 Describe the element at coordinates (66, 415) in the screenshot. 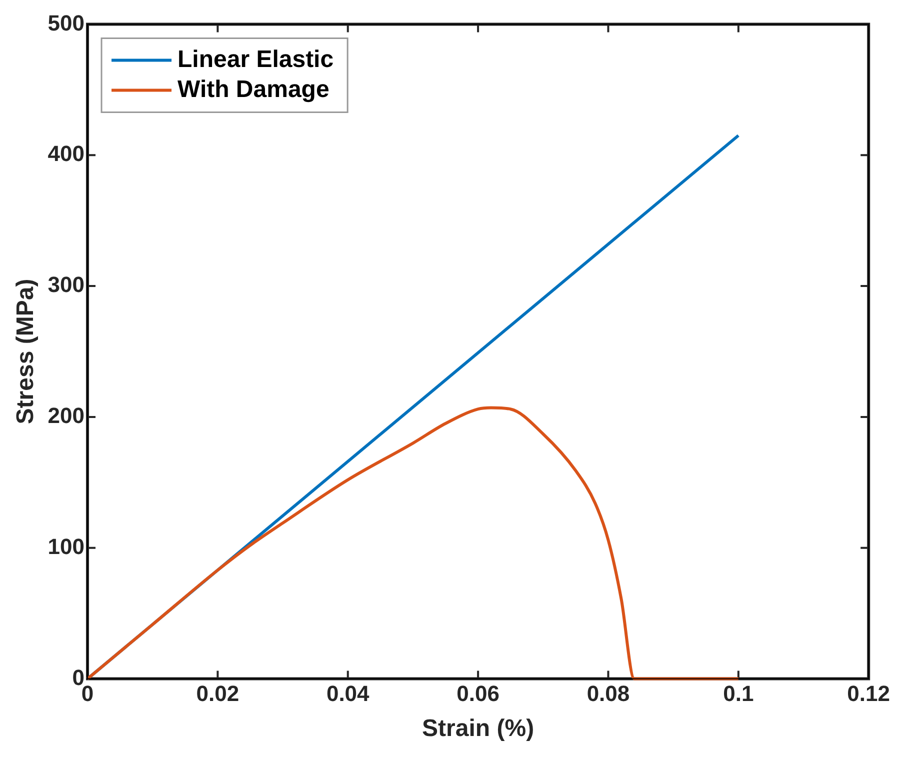

I see `y-tick-label: 200` at that location.